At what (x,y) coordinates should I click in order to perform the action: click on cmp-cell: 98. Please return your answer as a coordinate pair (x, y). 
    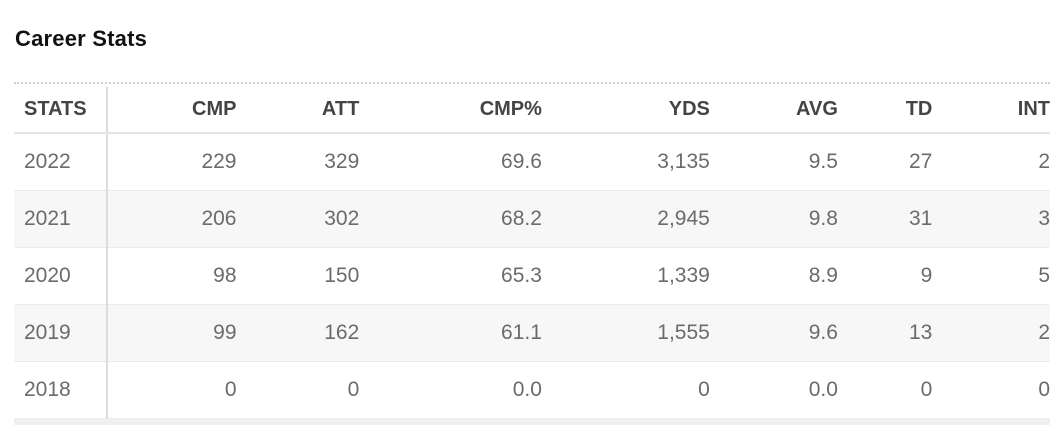
    Looking at the image, I should click on (172, 276).